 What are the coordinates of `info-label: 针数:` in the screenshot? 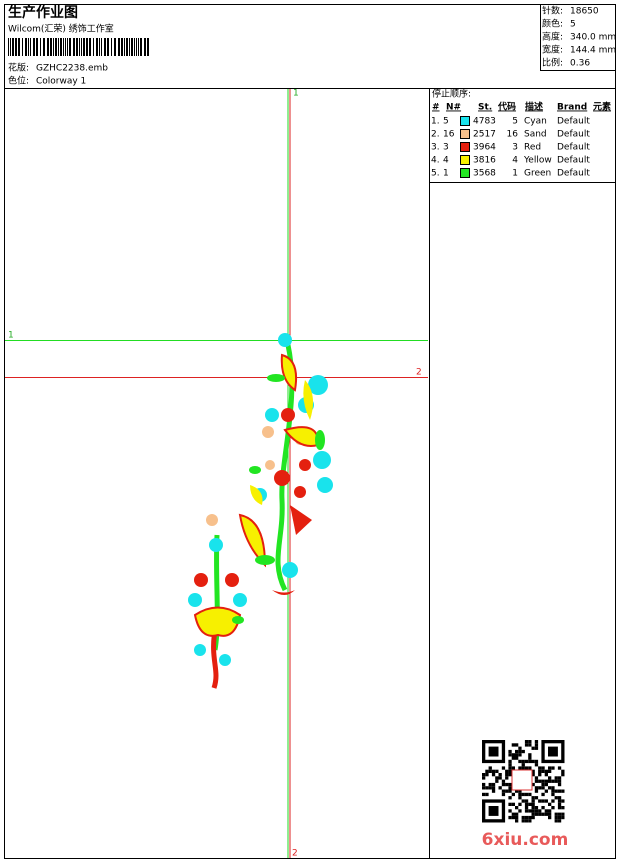 It's located at (552, 11).